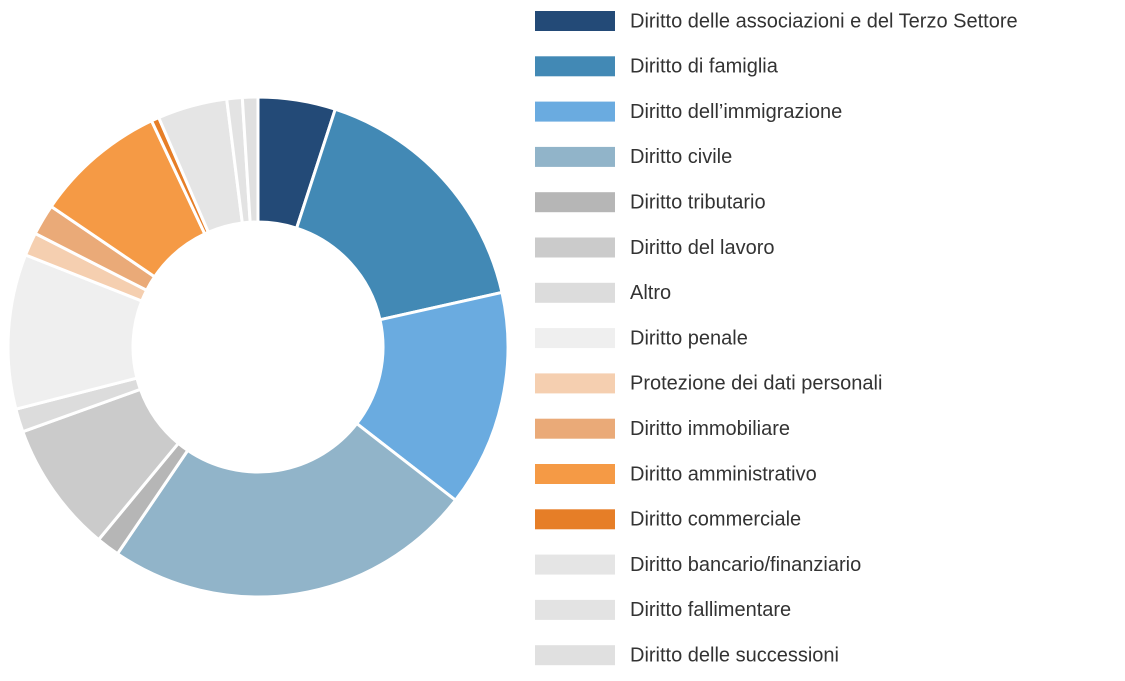 This screenshot has height=681, width=1125. I want to click on legend-label: Protezione dei dati personali, so click(756, 384).